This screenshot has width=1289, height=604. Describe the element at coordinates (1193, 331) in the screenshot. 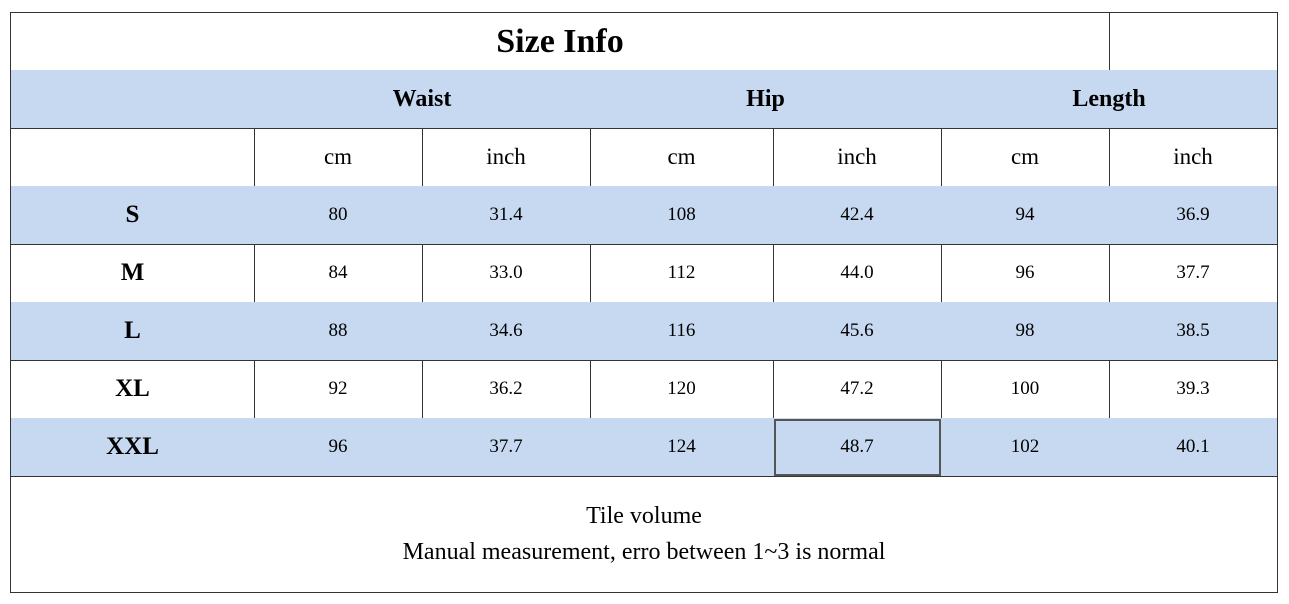

I see `value-cell: 38.5` at that location.